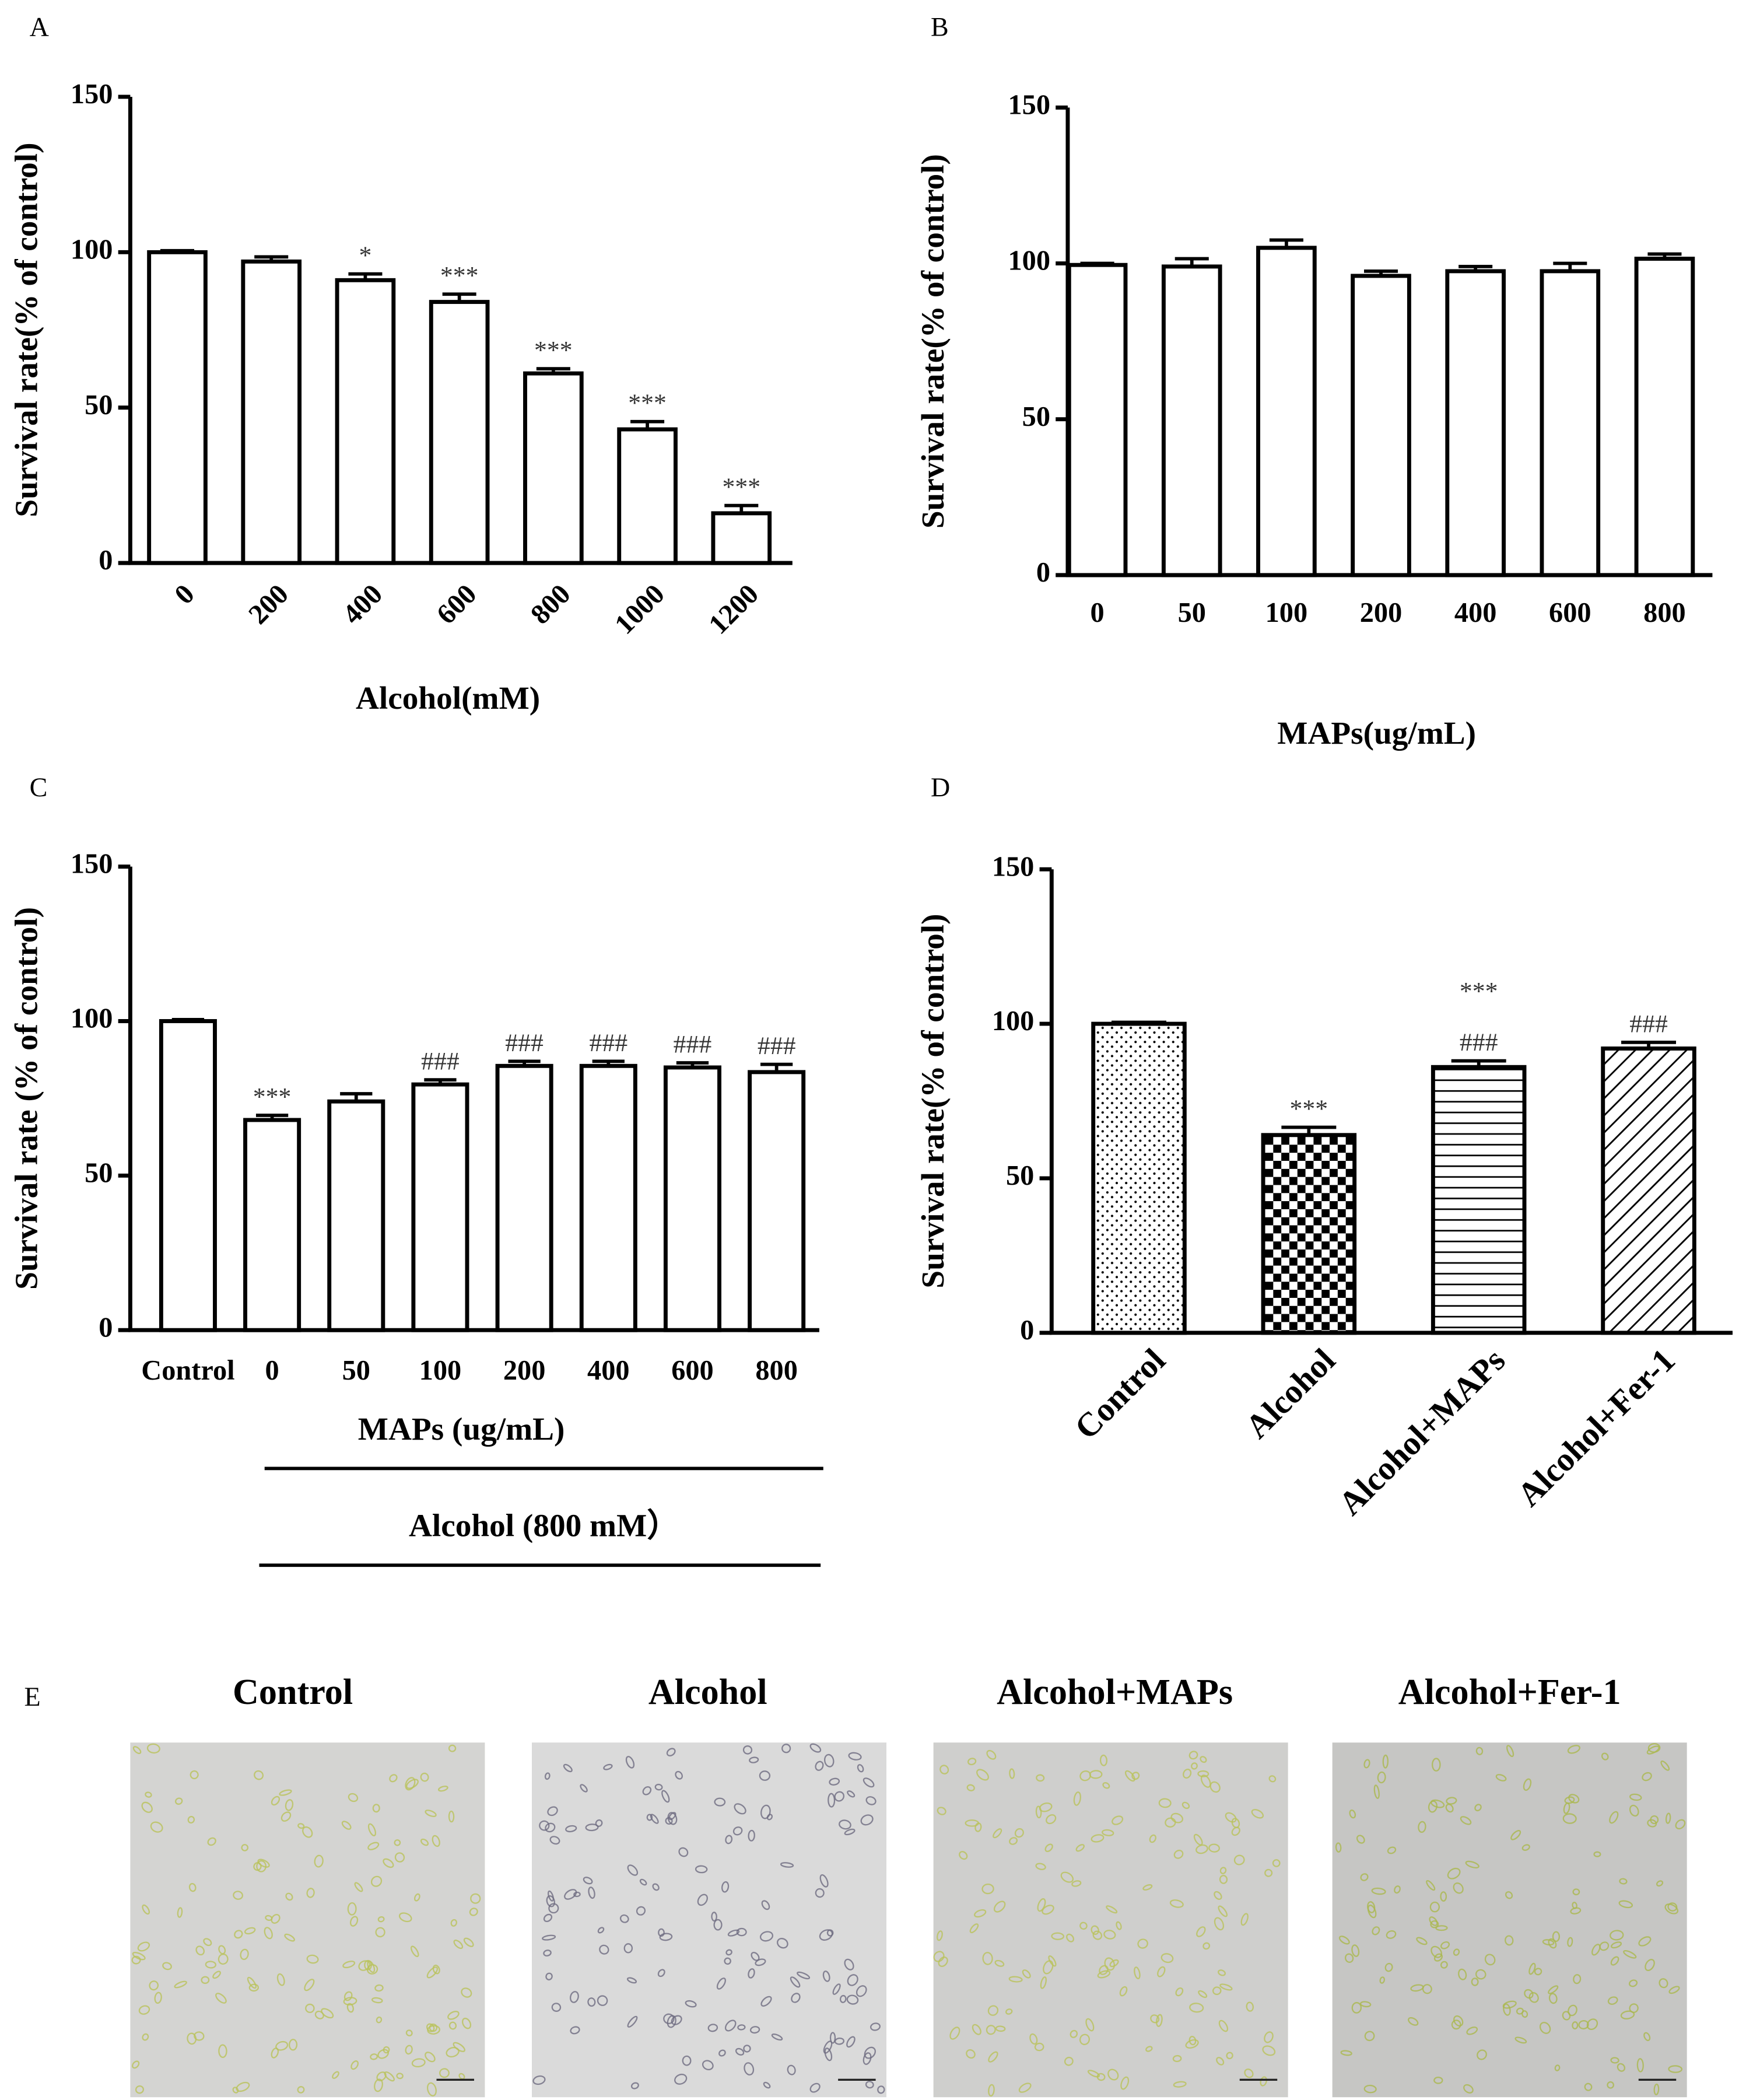  Describe the element at coordinates (1020, 1175) in the screenshot. I see `y-tick-label: 50` at that location.